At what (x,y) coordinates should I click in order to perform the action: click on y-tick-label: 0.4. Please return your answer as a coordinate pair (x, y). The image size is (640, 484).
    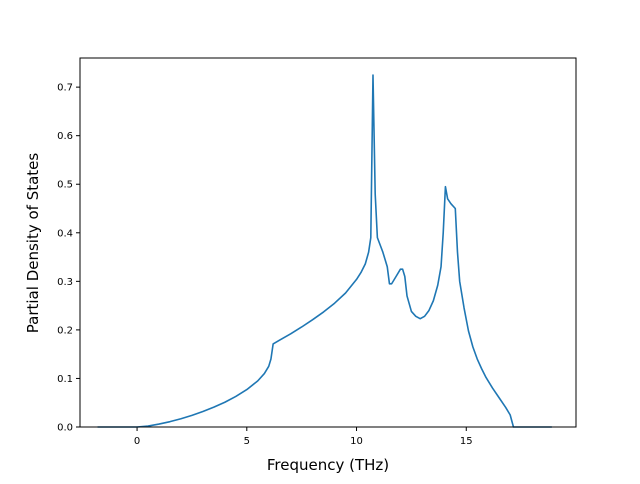
    Looking at the image, I should click on (65, 233).